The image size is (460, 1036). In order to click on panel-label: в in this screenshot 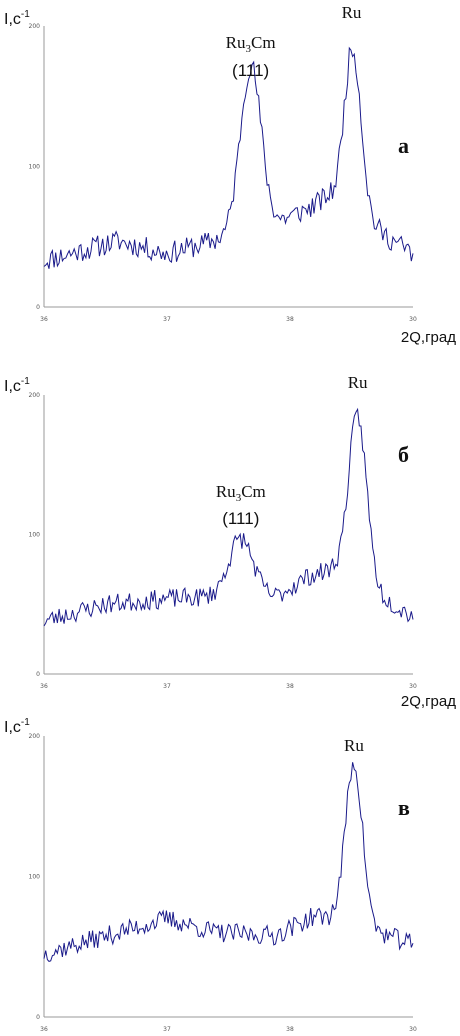, I will do `click(404, 807)`.